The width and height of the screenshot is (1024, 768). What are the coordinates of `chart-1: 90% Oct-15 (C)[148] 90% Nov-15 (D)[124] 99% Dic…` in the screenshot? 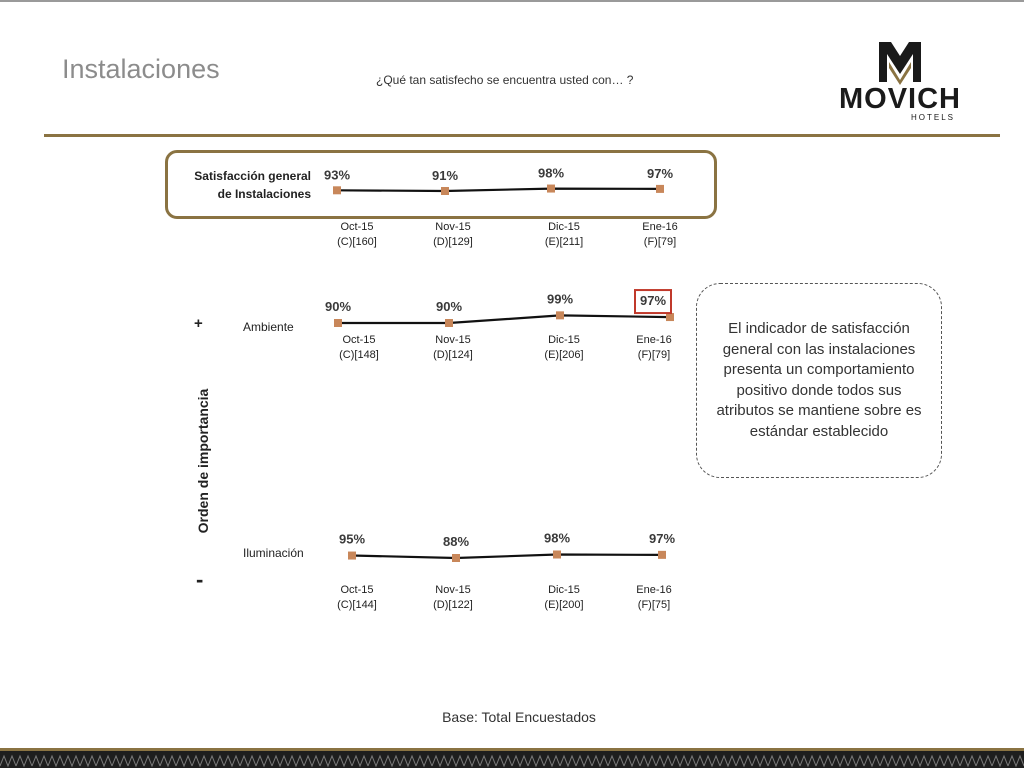 It's located at (499, 325).